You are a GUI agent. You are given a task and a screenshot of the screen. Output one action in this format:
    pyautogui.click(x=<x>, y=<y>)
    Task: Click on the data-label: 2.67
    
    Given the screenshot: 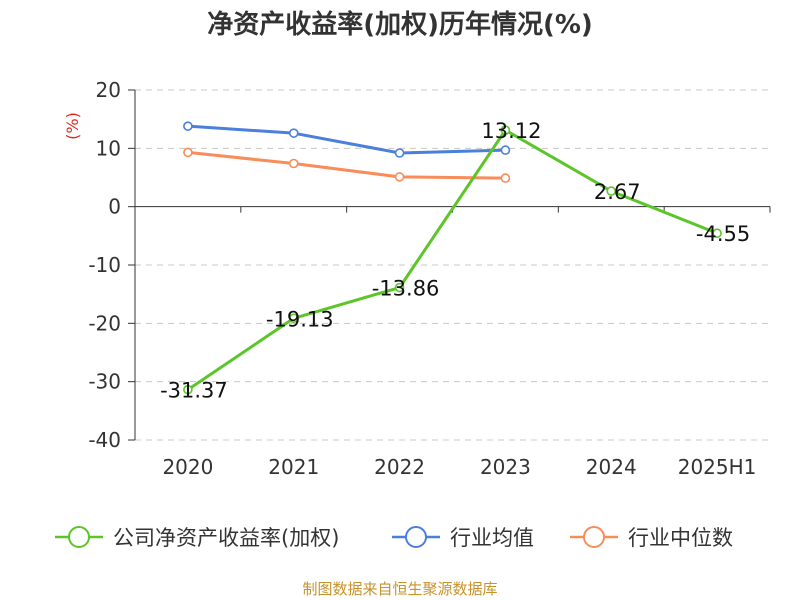 What is the action you would take?
    pyautogui.click(x=617, y=192)
    